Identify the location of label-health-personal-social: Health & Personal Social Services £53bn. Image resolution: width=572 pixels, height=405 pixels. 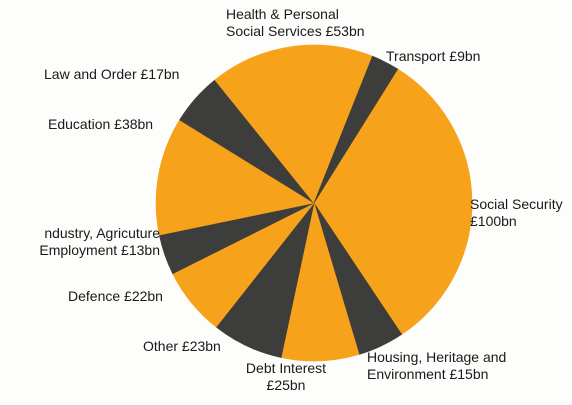
(295, 22).